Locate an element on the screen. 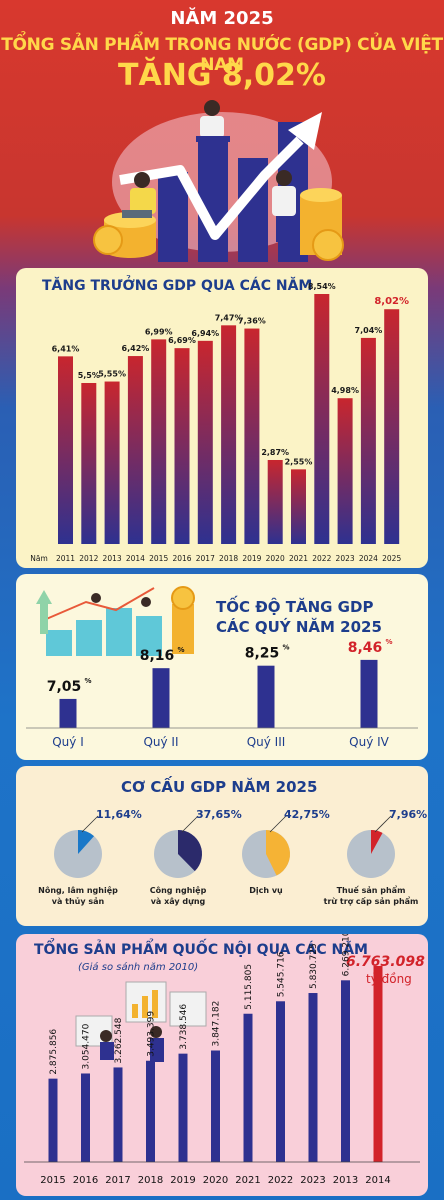 The image size is (444, 1200). gdp-total-value-label: 2.875.856 is located at coordinates (54, 1052).